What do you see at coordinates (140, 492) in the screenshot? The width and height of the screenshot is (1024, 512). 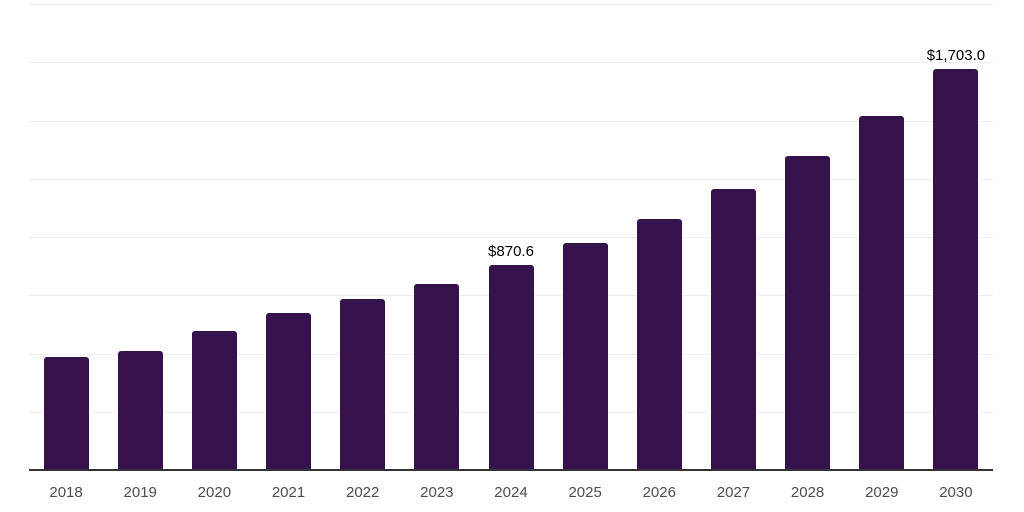 I see `x-tick-label: 2019` at bounding box center [140, 492].